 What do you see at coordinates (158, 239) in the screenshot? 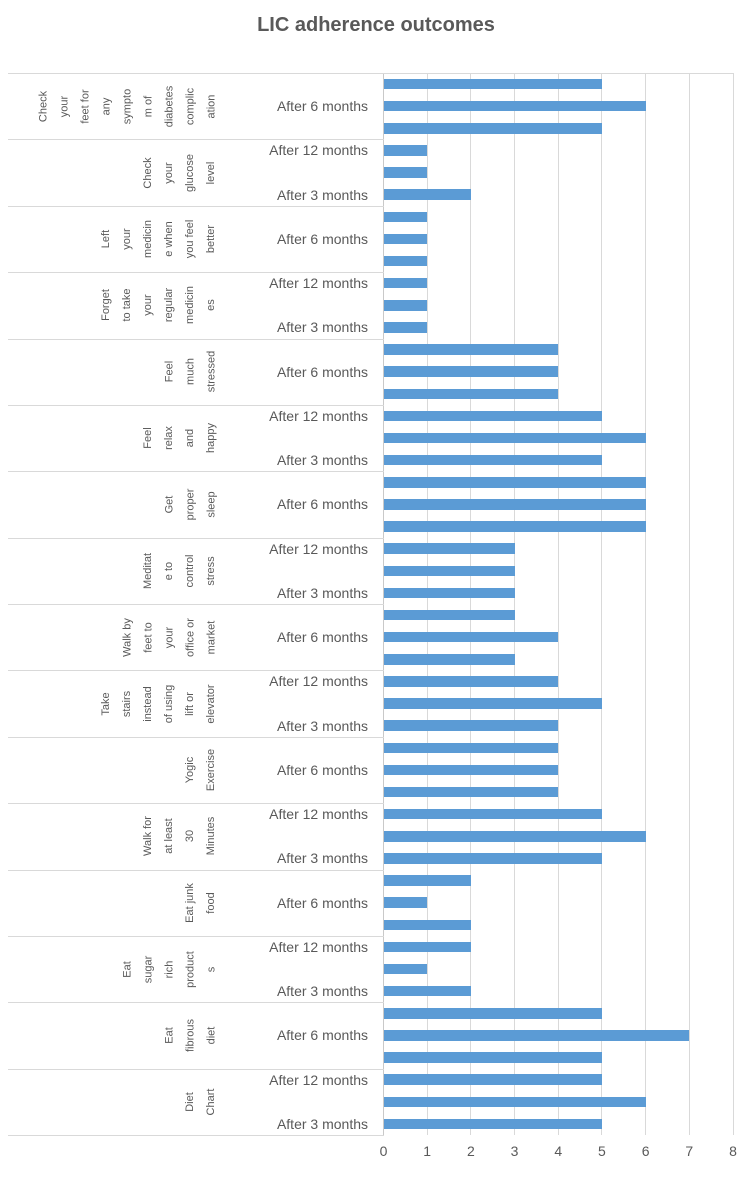
I see `category-label: Left your medicin e when you feel better` at bounding box center [158, 239].